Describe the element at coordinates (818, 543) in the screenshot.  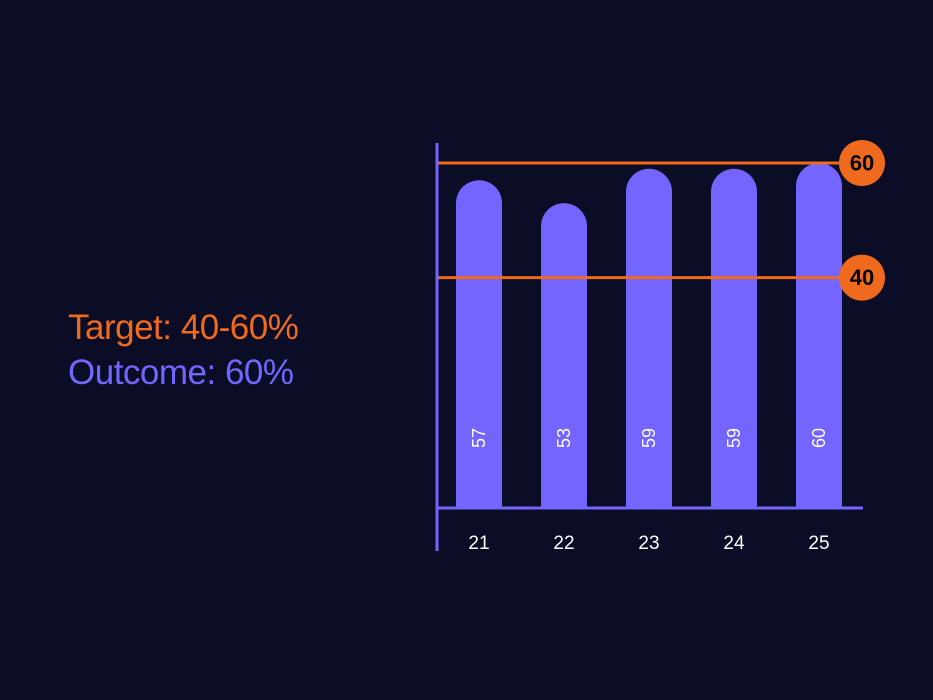
I see `x-tick-label: 25` at that location.